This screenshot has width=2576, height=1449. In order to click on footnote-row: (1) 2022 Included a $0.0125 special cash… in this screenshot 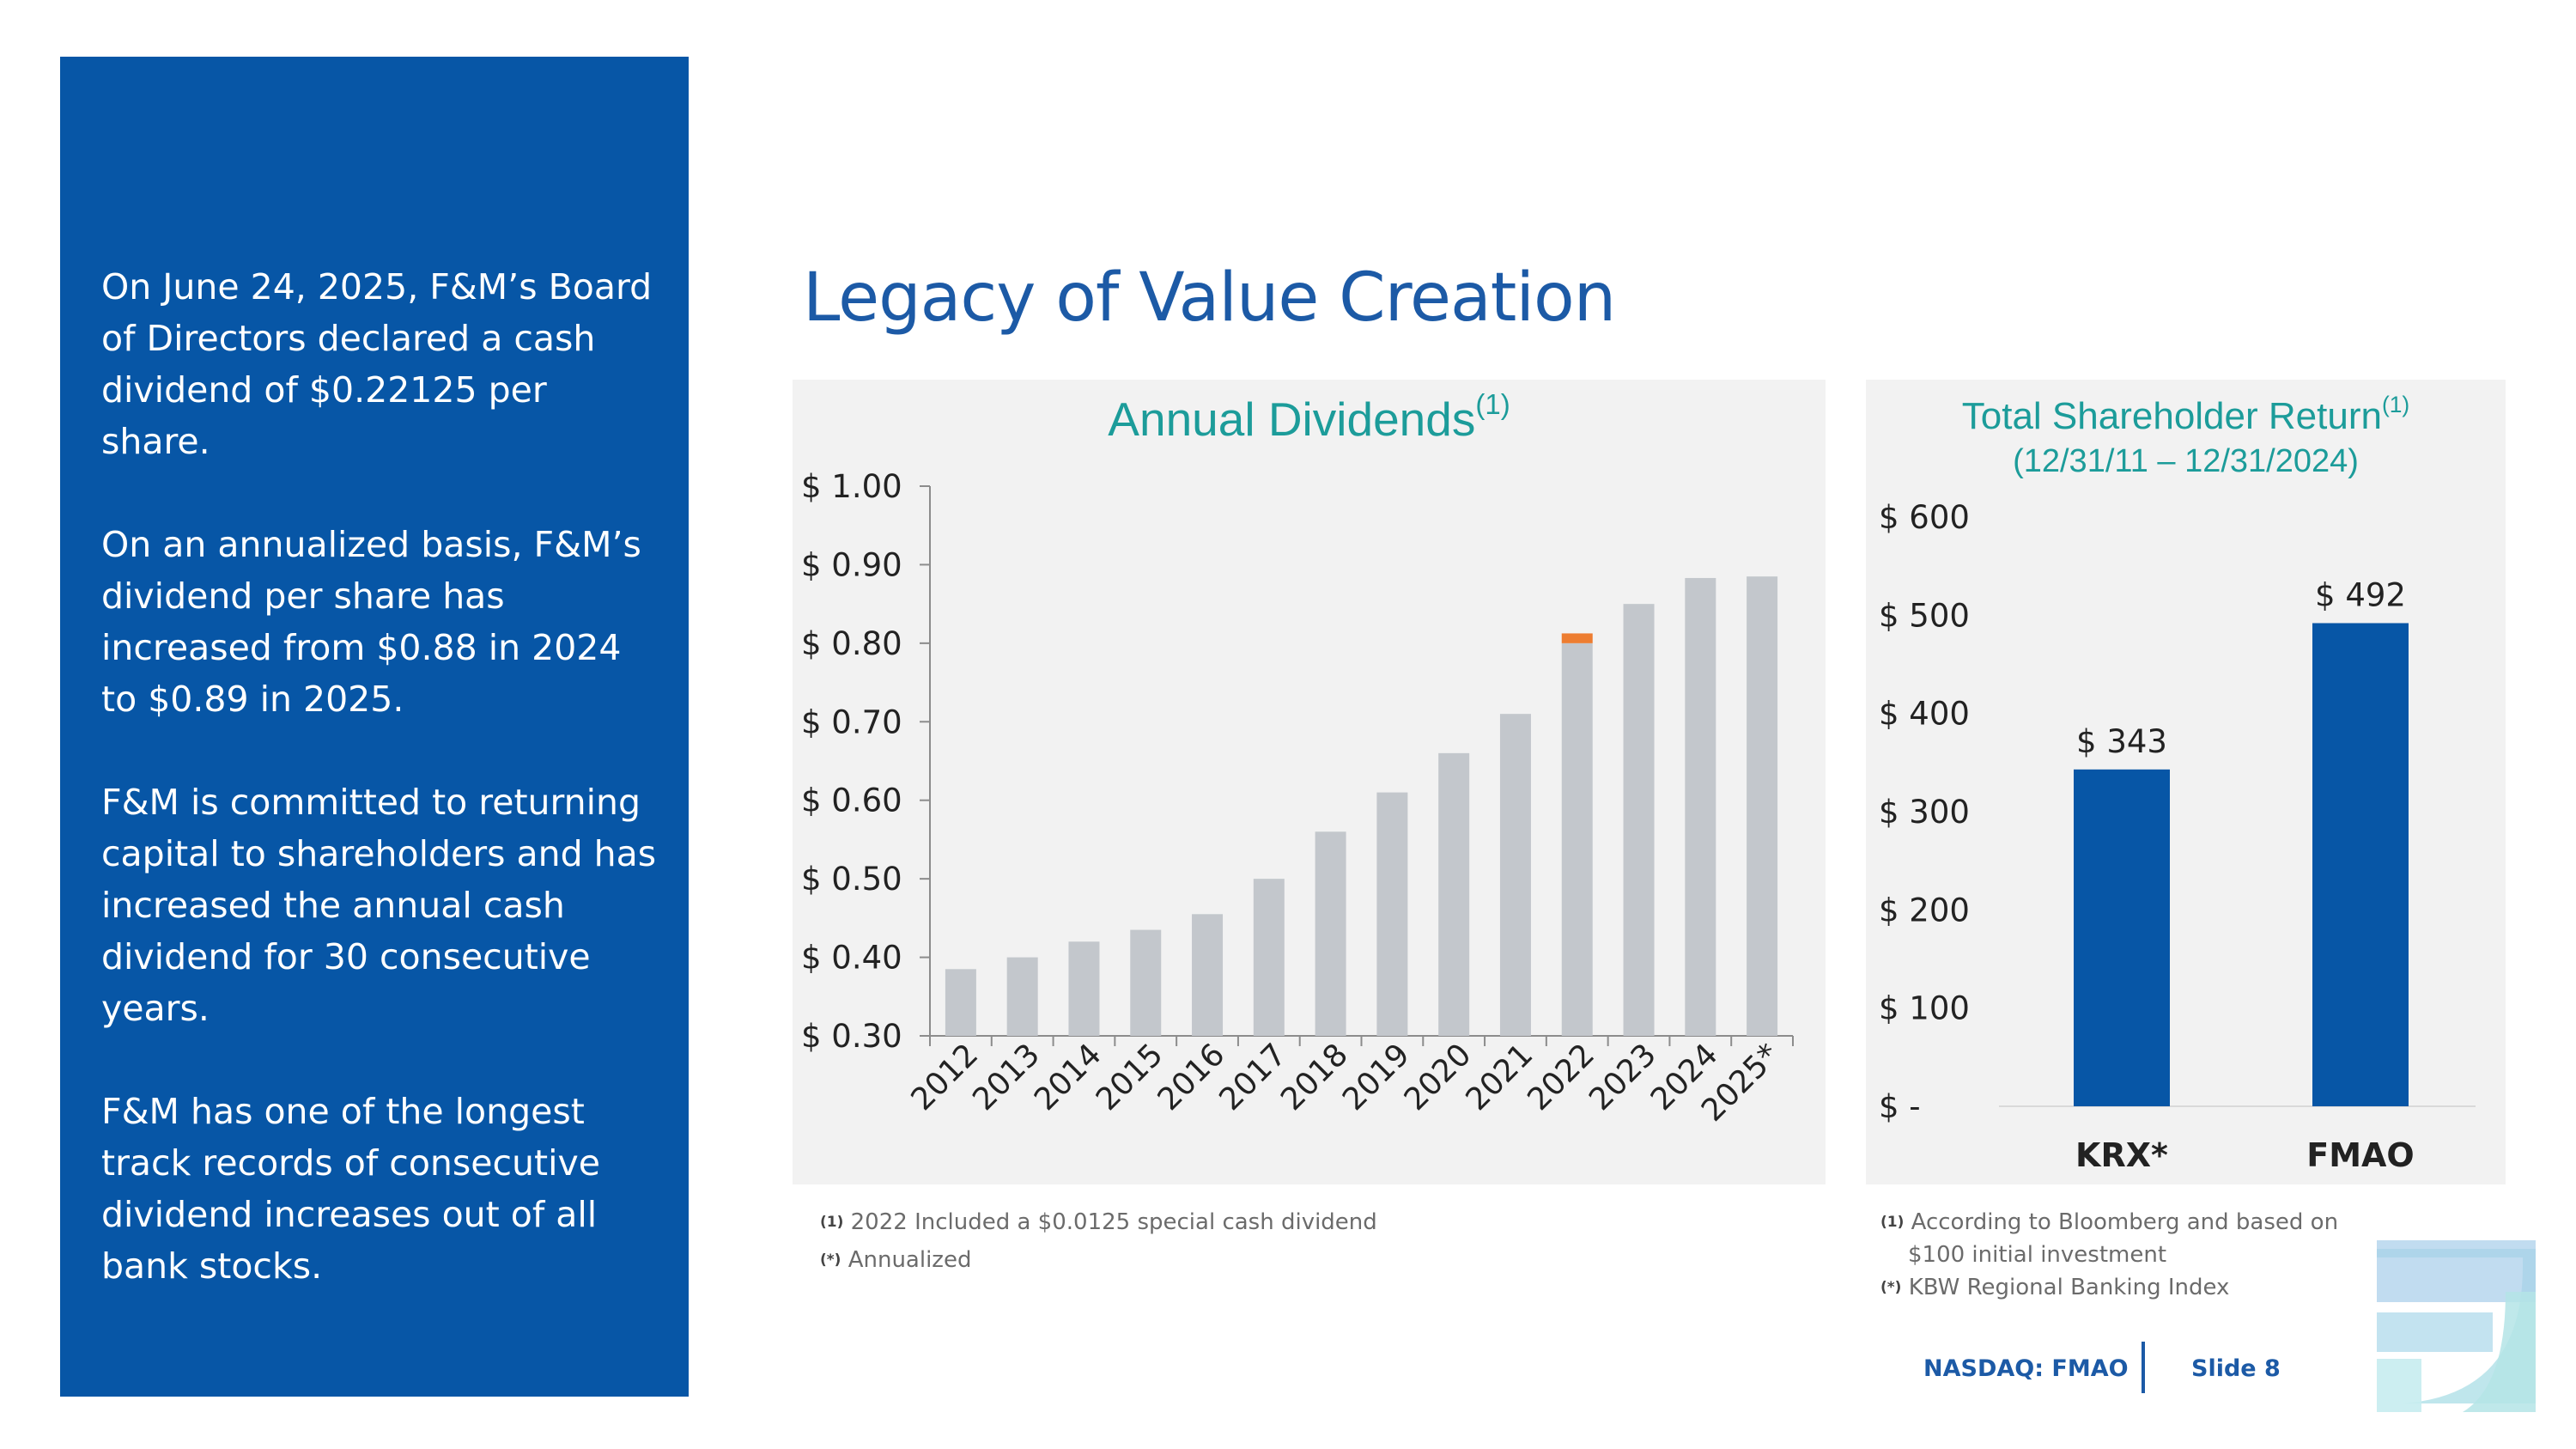, I will do `click(1098, 1222)`.